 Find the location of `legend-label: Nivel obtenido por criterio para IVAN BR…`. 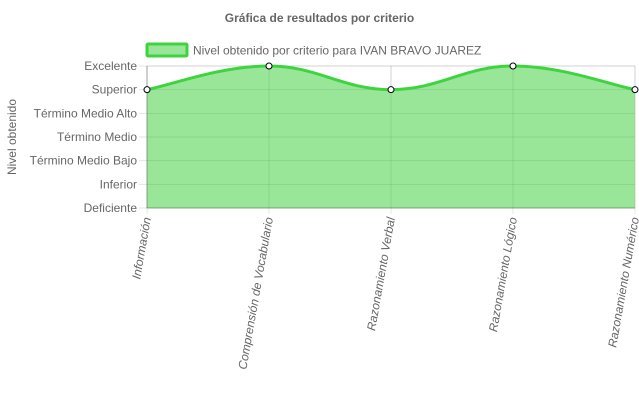

legend-label: Nivel obtenido por criterio para IVAN BR… is located at coordinates (337, 51).